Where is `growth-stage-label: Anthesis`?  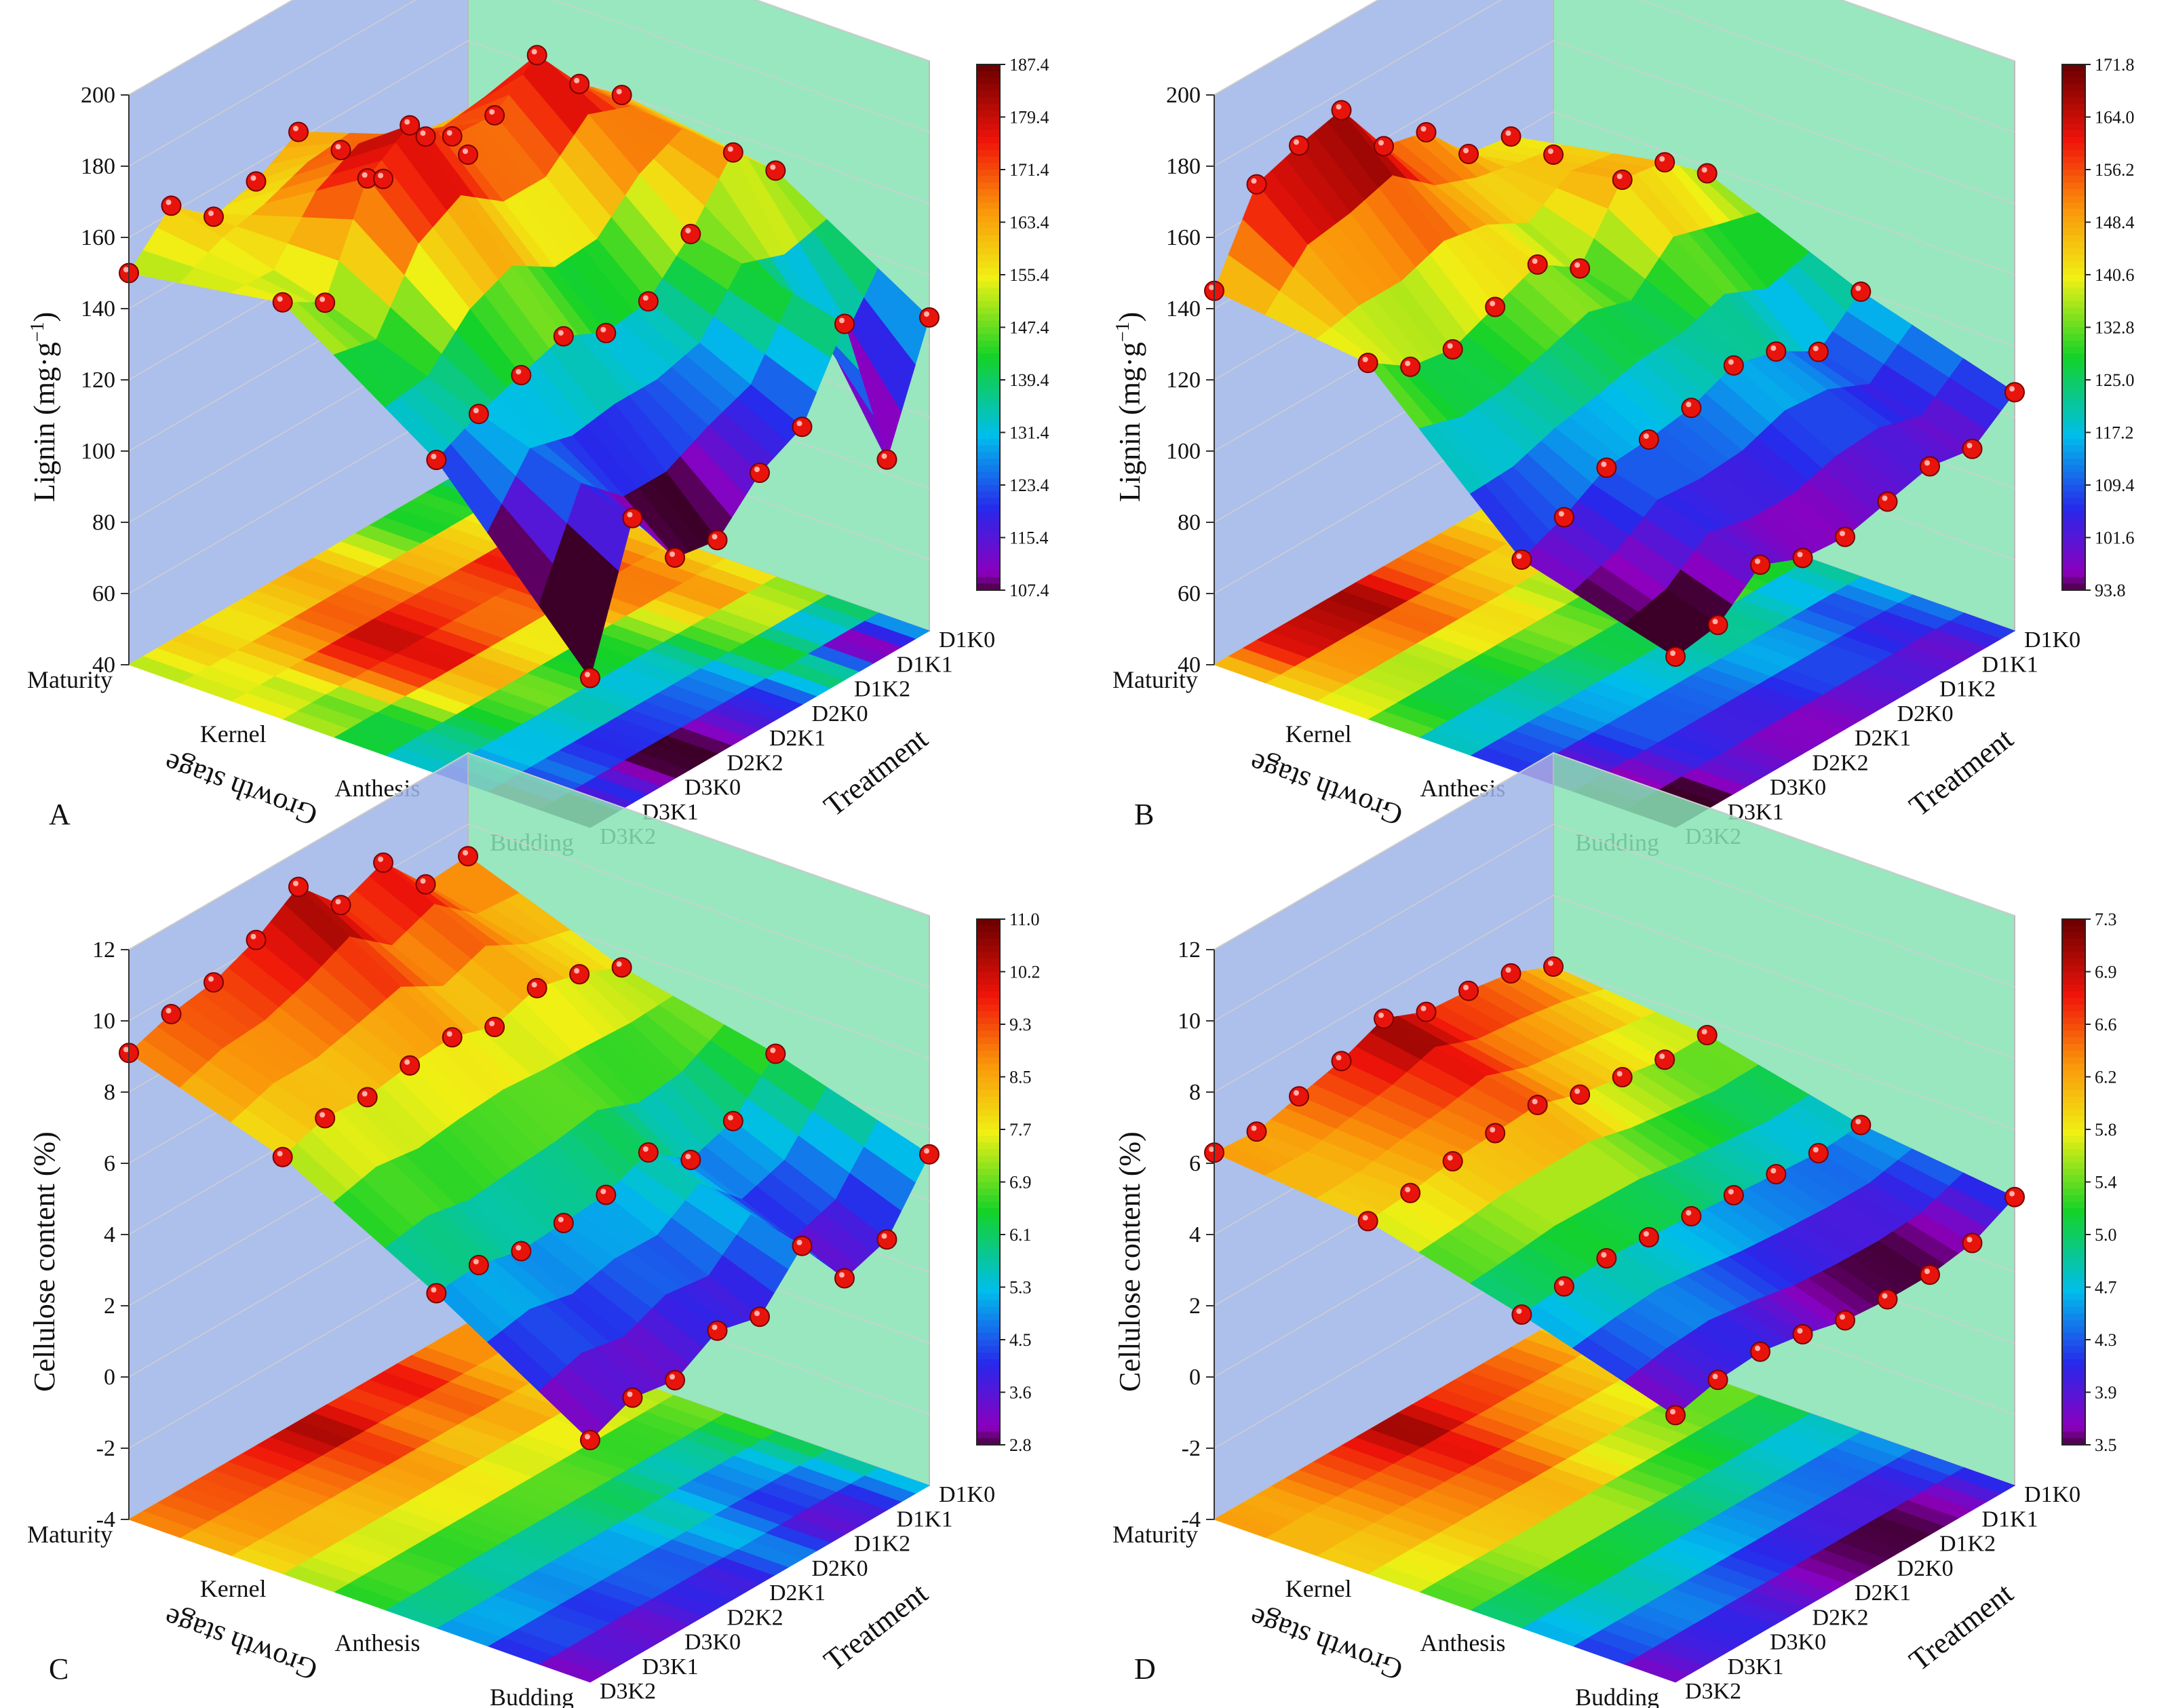 growth-stage-label: Anthesis is located at coordinates (377, 1642).